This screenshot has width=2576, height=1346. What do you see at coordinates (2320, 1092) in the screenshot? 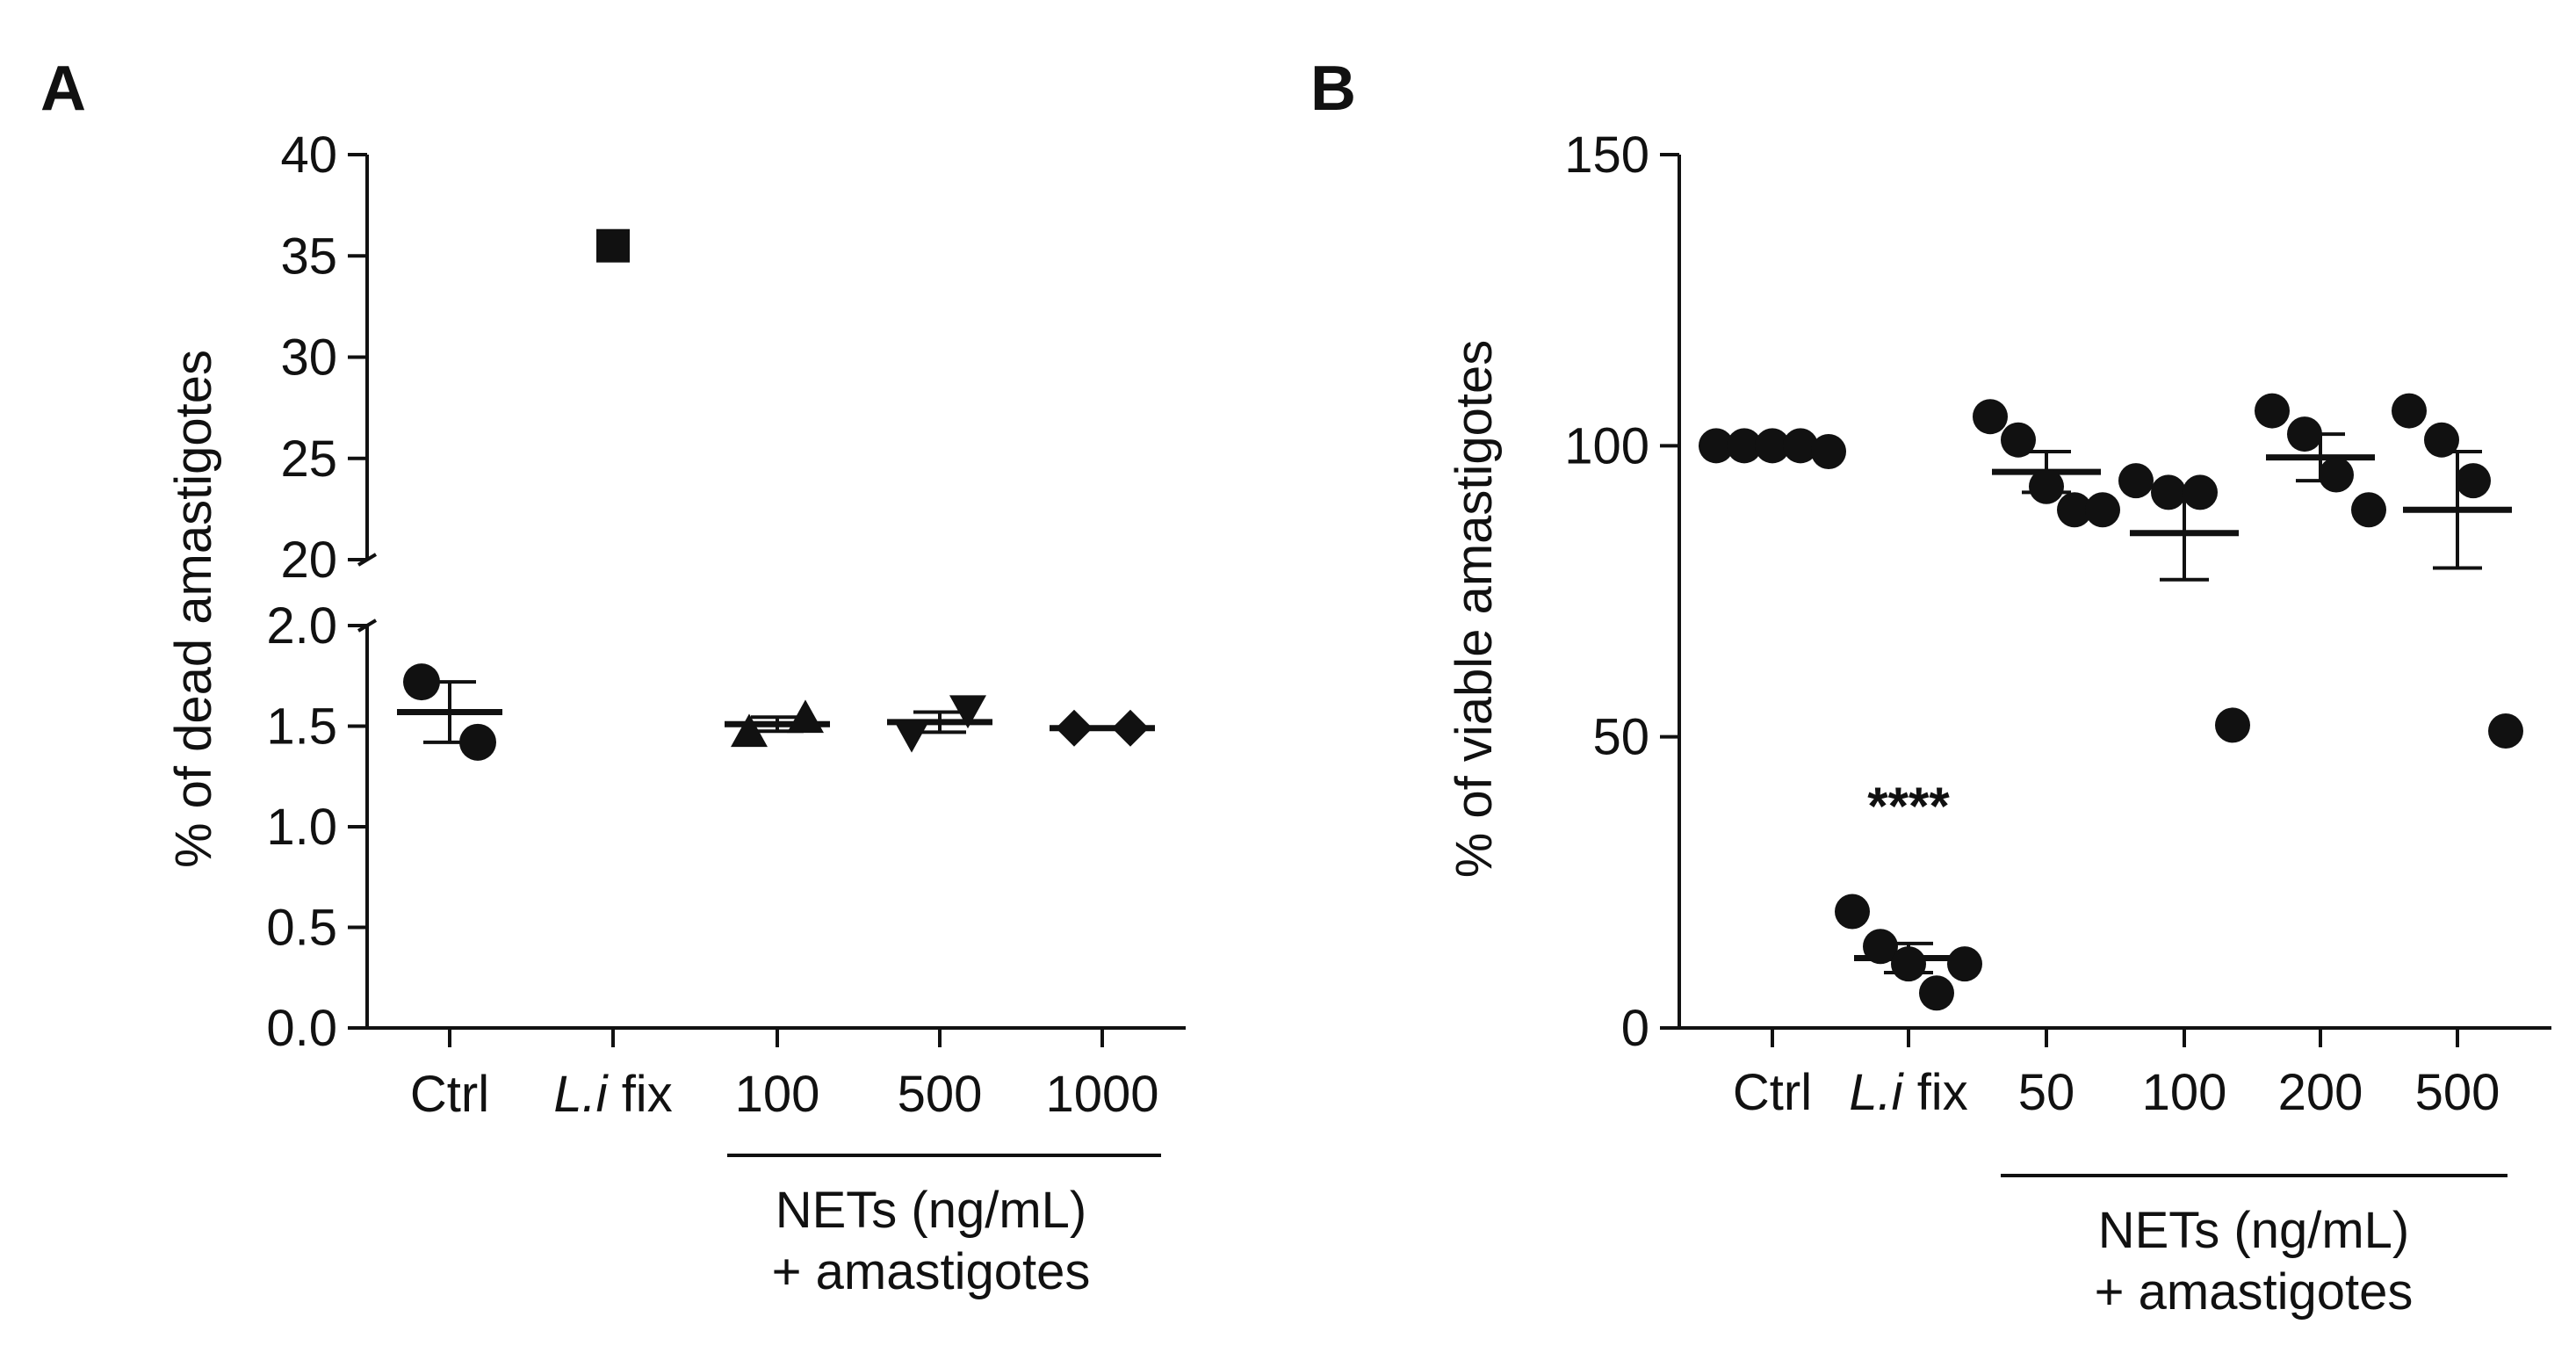
I see `panel-b-category-label: 200` at bounding box center [2320, 1092].